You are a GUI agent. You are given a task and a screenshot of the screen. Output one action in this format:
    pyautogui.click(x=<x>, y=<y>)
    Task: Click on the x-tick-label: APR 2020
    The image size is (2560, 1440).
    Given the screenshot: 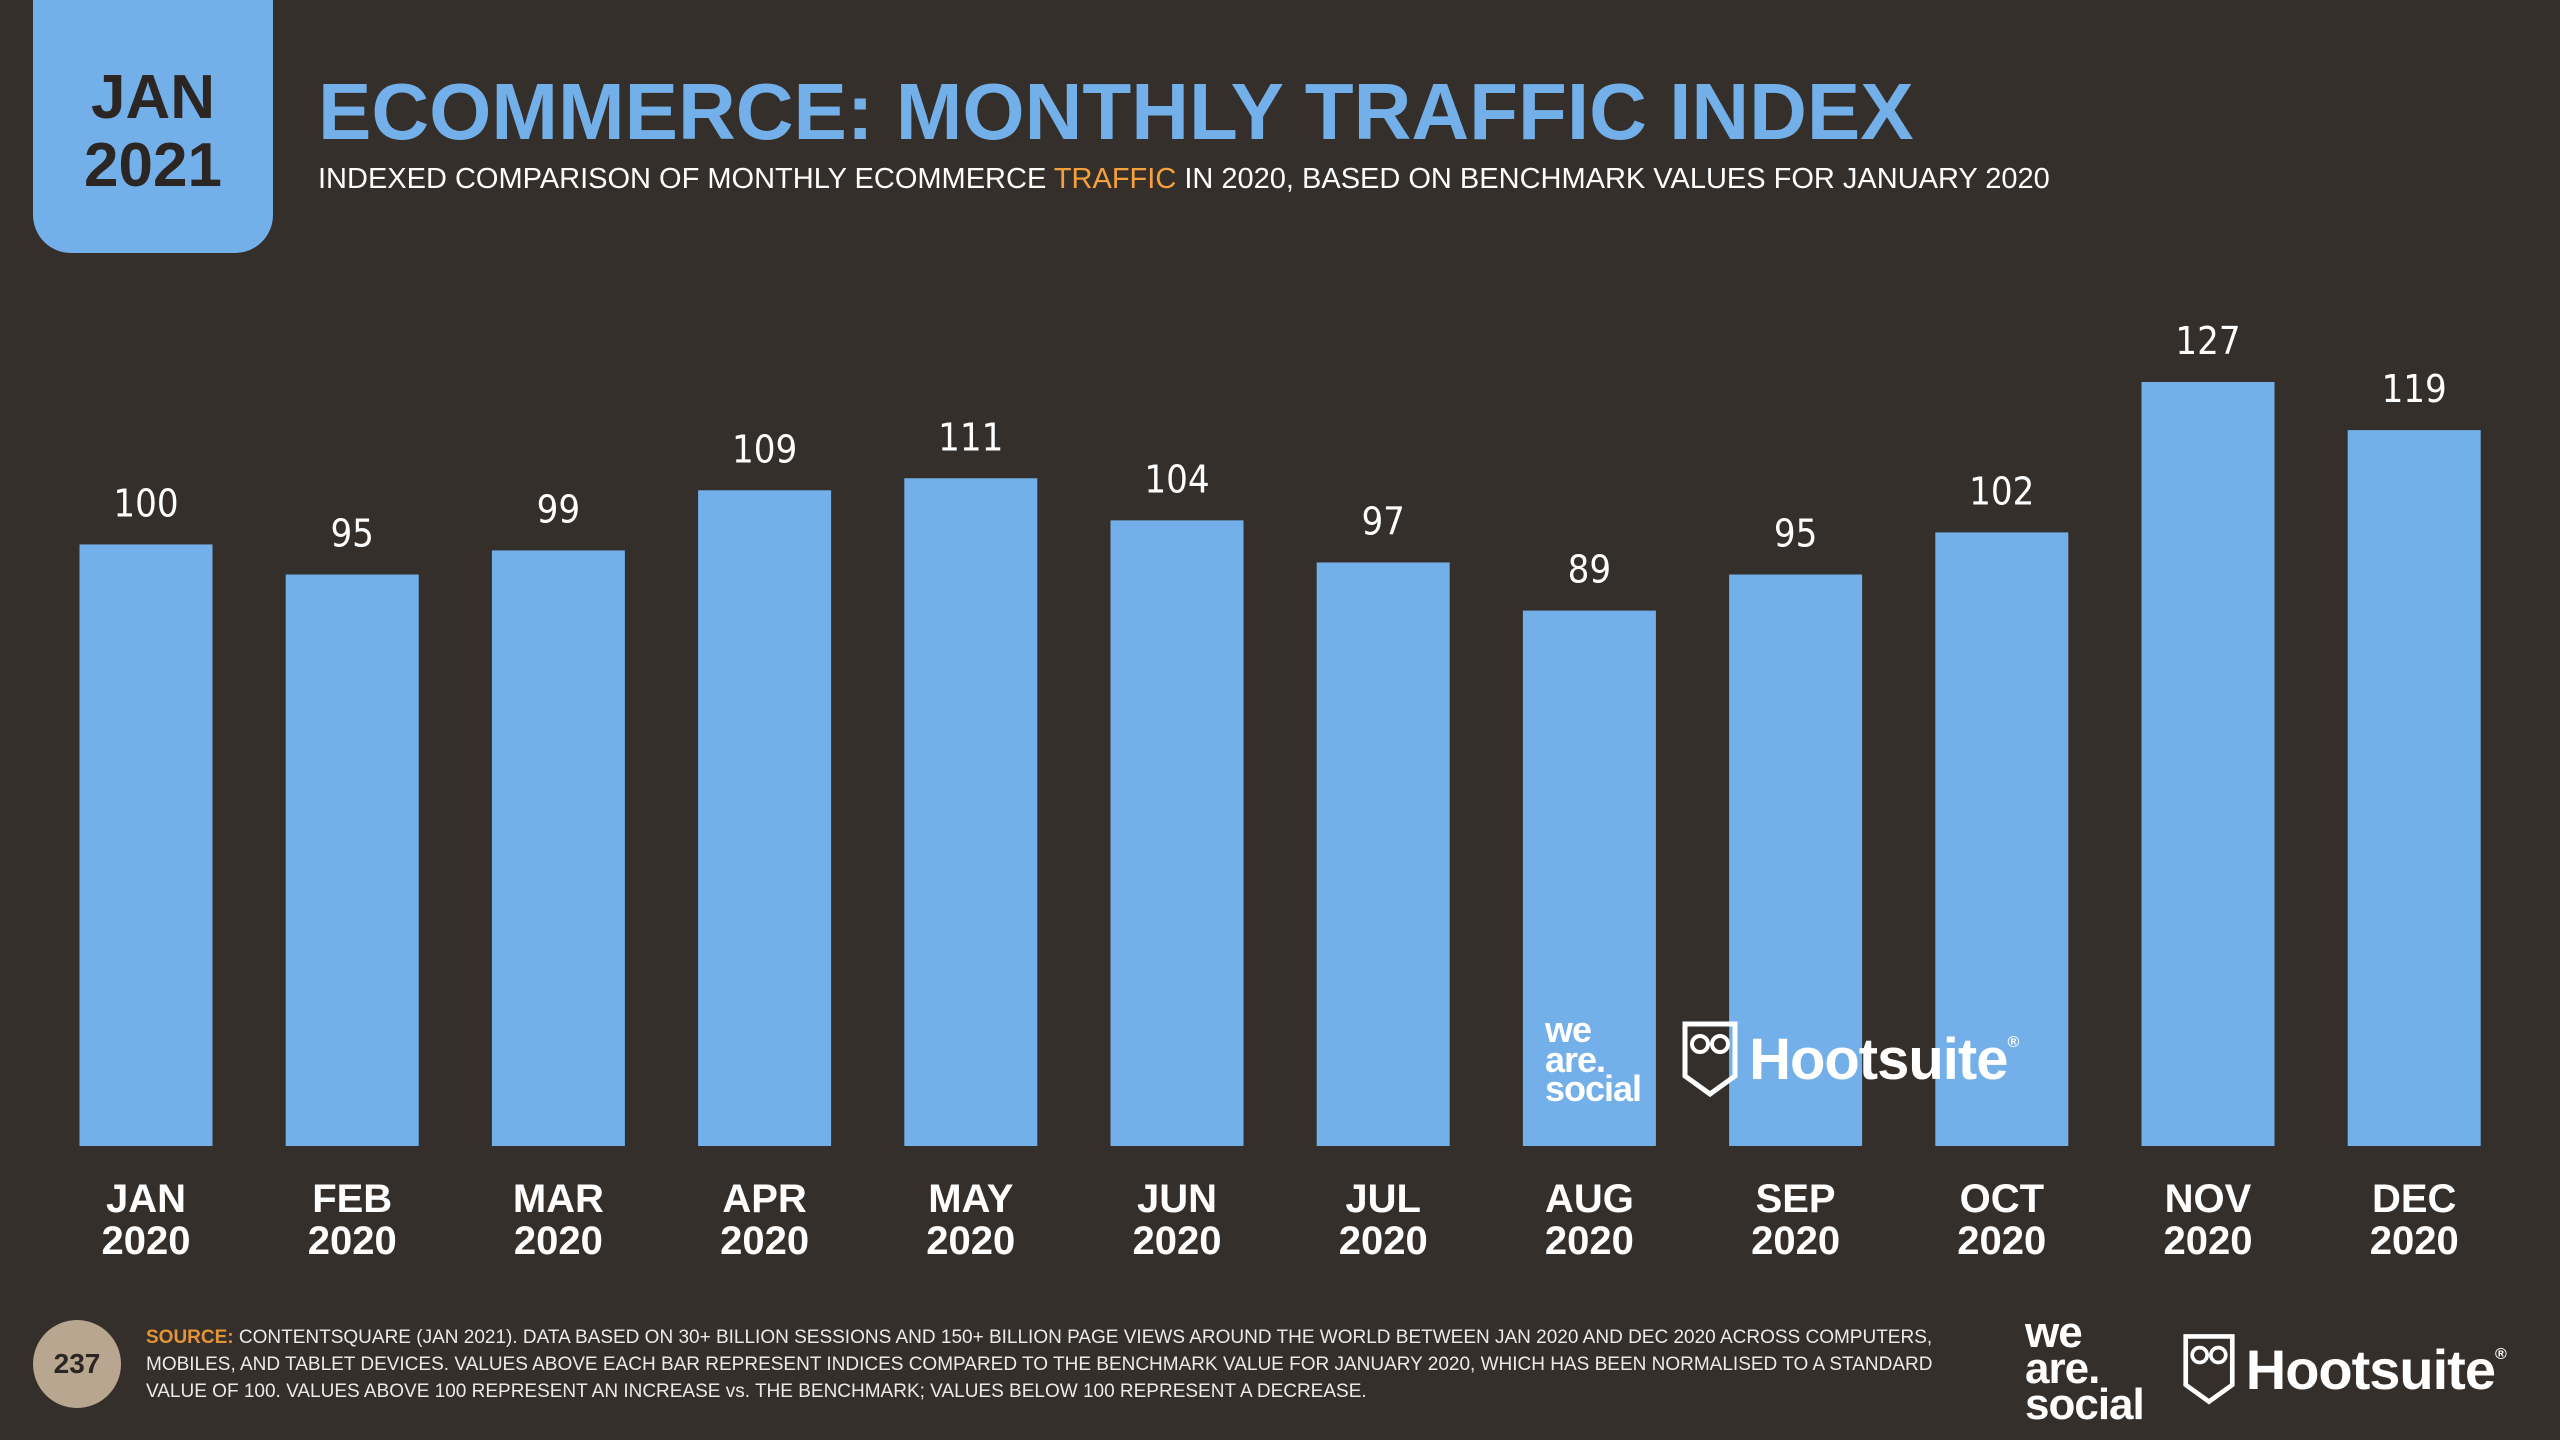 What is the action you would take?
    pyautogui.click(x=764, y=1220)
    